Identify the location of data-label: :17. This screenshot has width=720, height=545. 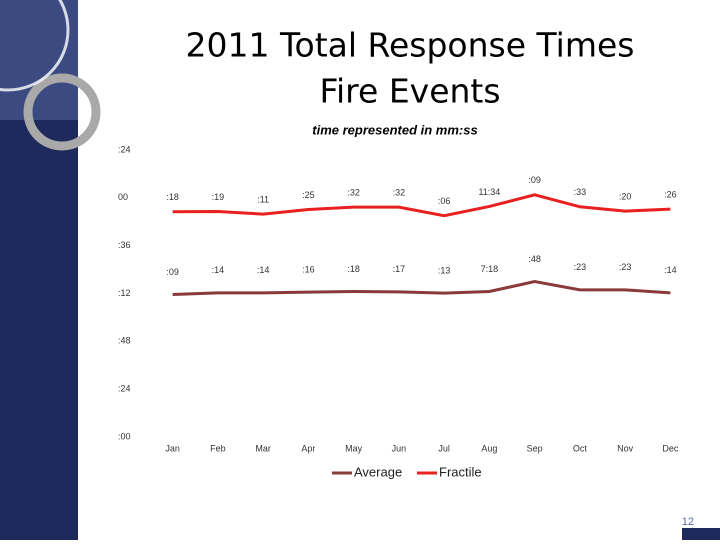
(399, 269).